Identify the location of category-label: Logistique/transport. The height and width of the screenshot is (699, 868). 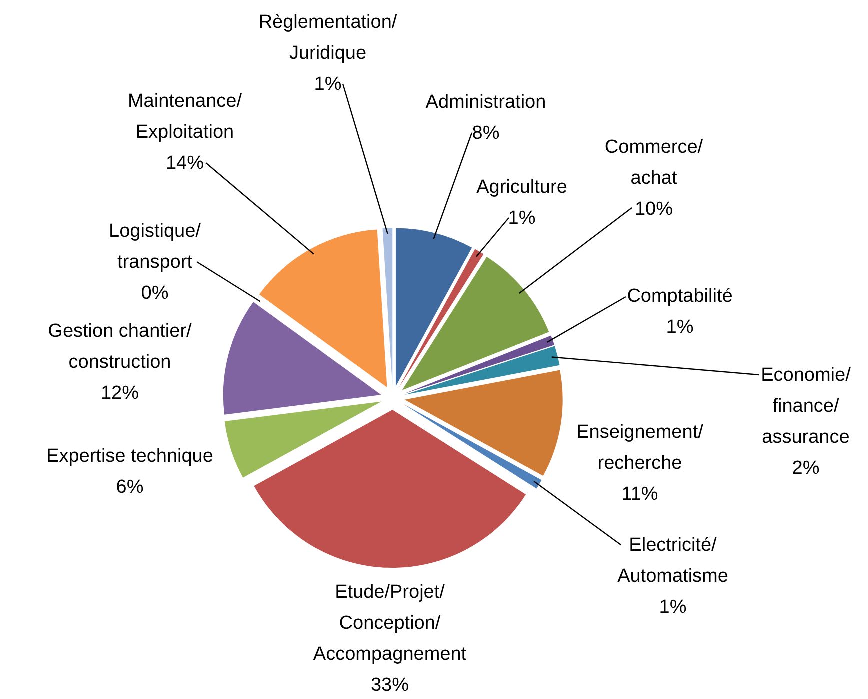
(155, 247).